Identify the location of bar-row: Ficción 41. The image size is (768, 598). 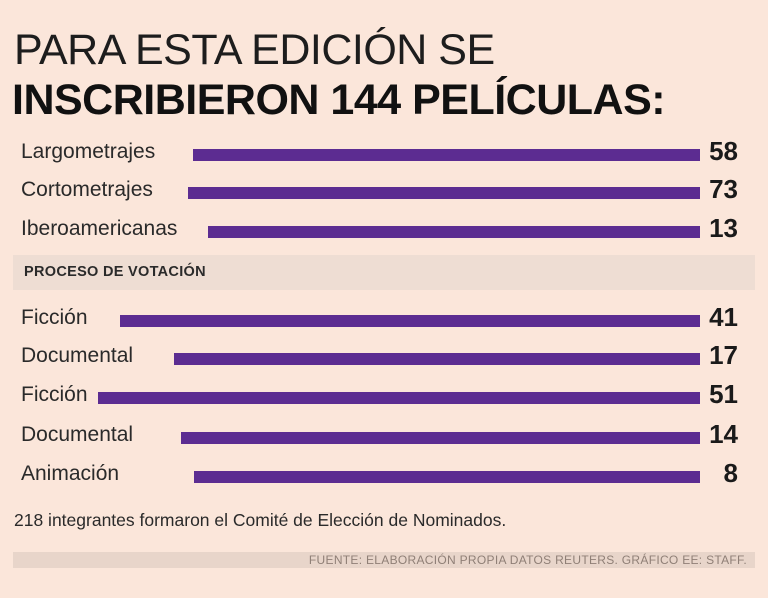
(384, 320).